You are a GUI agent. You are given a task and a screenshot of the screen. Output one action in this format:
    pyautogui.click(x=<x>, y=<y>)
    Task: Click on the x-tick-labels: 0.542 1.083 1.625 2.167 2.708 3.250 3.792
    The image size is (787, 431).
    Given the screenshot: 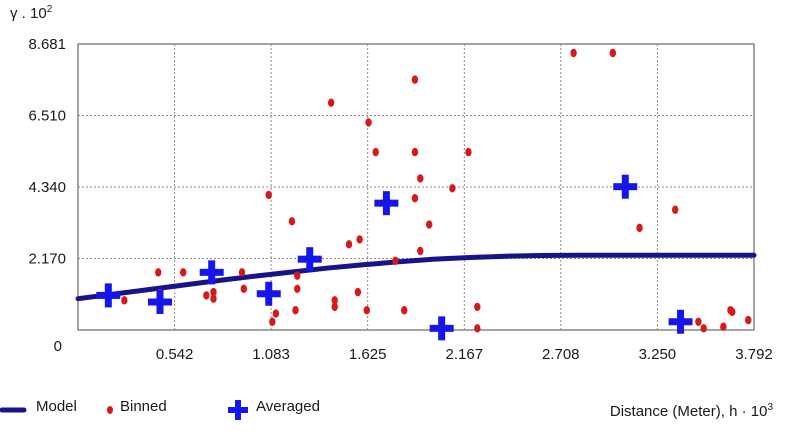 What is the action you would take?
    pyautogui.click(x=464, y=354)
    